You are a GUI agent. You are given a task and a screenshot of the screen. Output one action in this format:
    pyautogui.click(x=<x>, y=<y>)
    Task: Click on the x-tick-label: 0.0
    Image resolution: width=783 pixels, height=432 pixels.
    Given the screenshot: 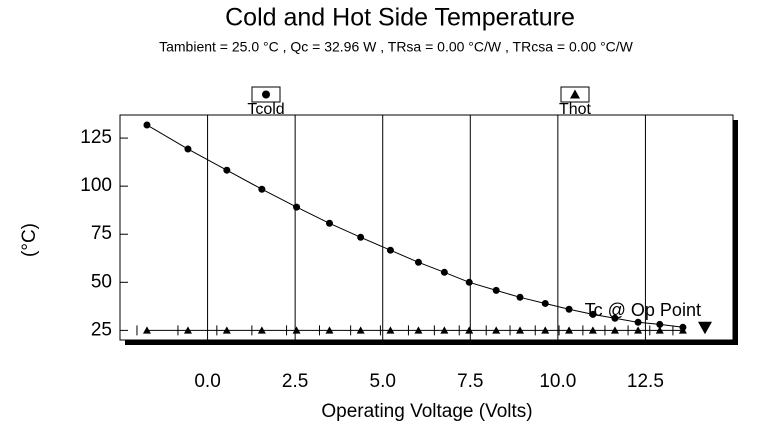 What is the action you would take?
    pyautogui.click(x=207, y=381)
    